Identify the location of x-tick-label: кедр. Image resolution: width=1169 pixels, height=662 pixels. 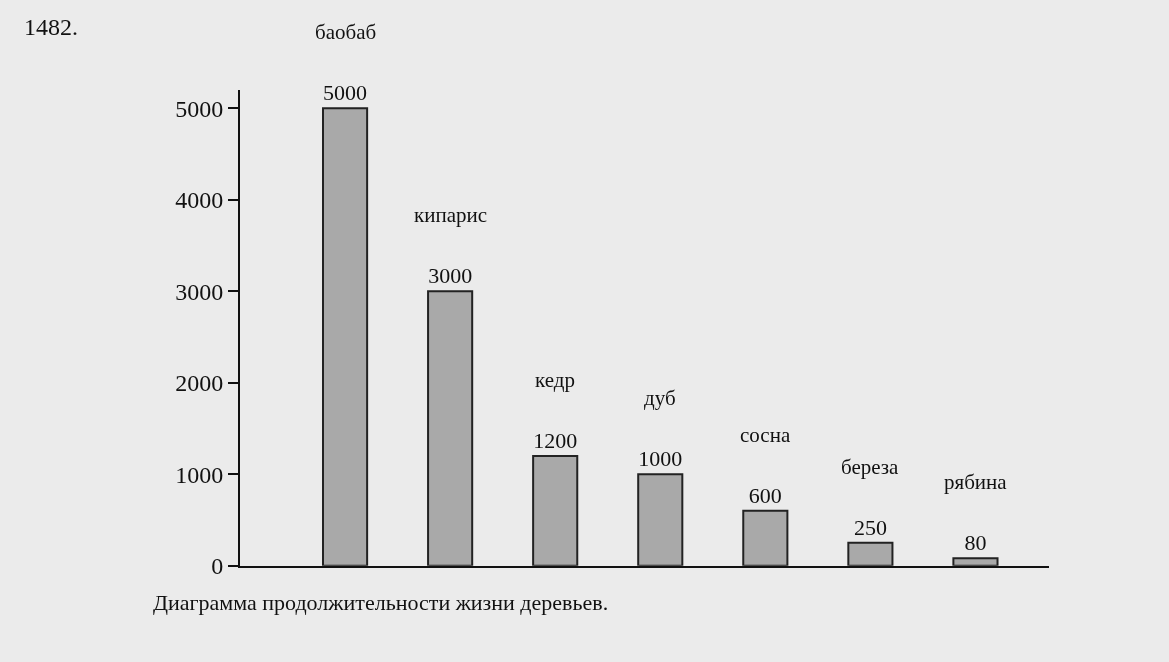
(555, 380).